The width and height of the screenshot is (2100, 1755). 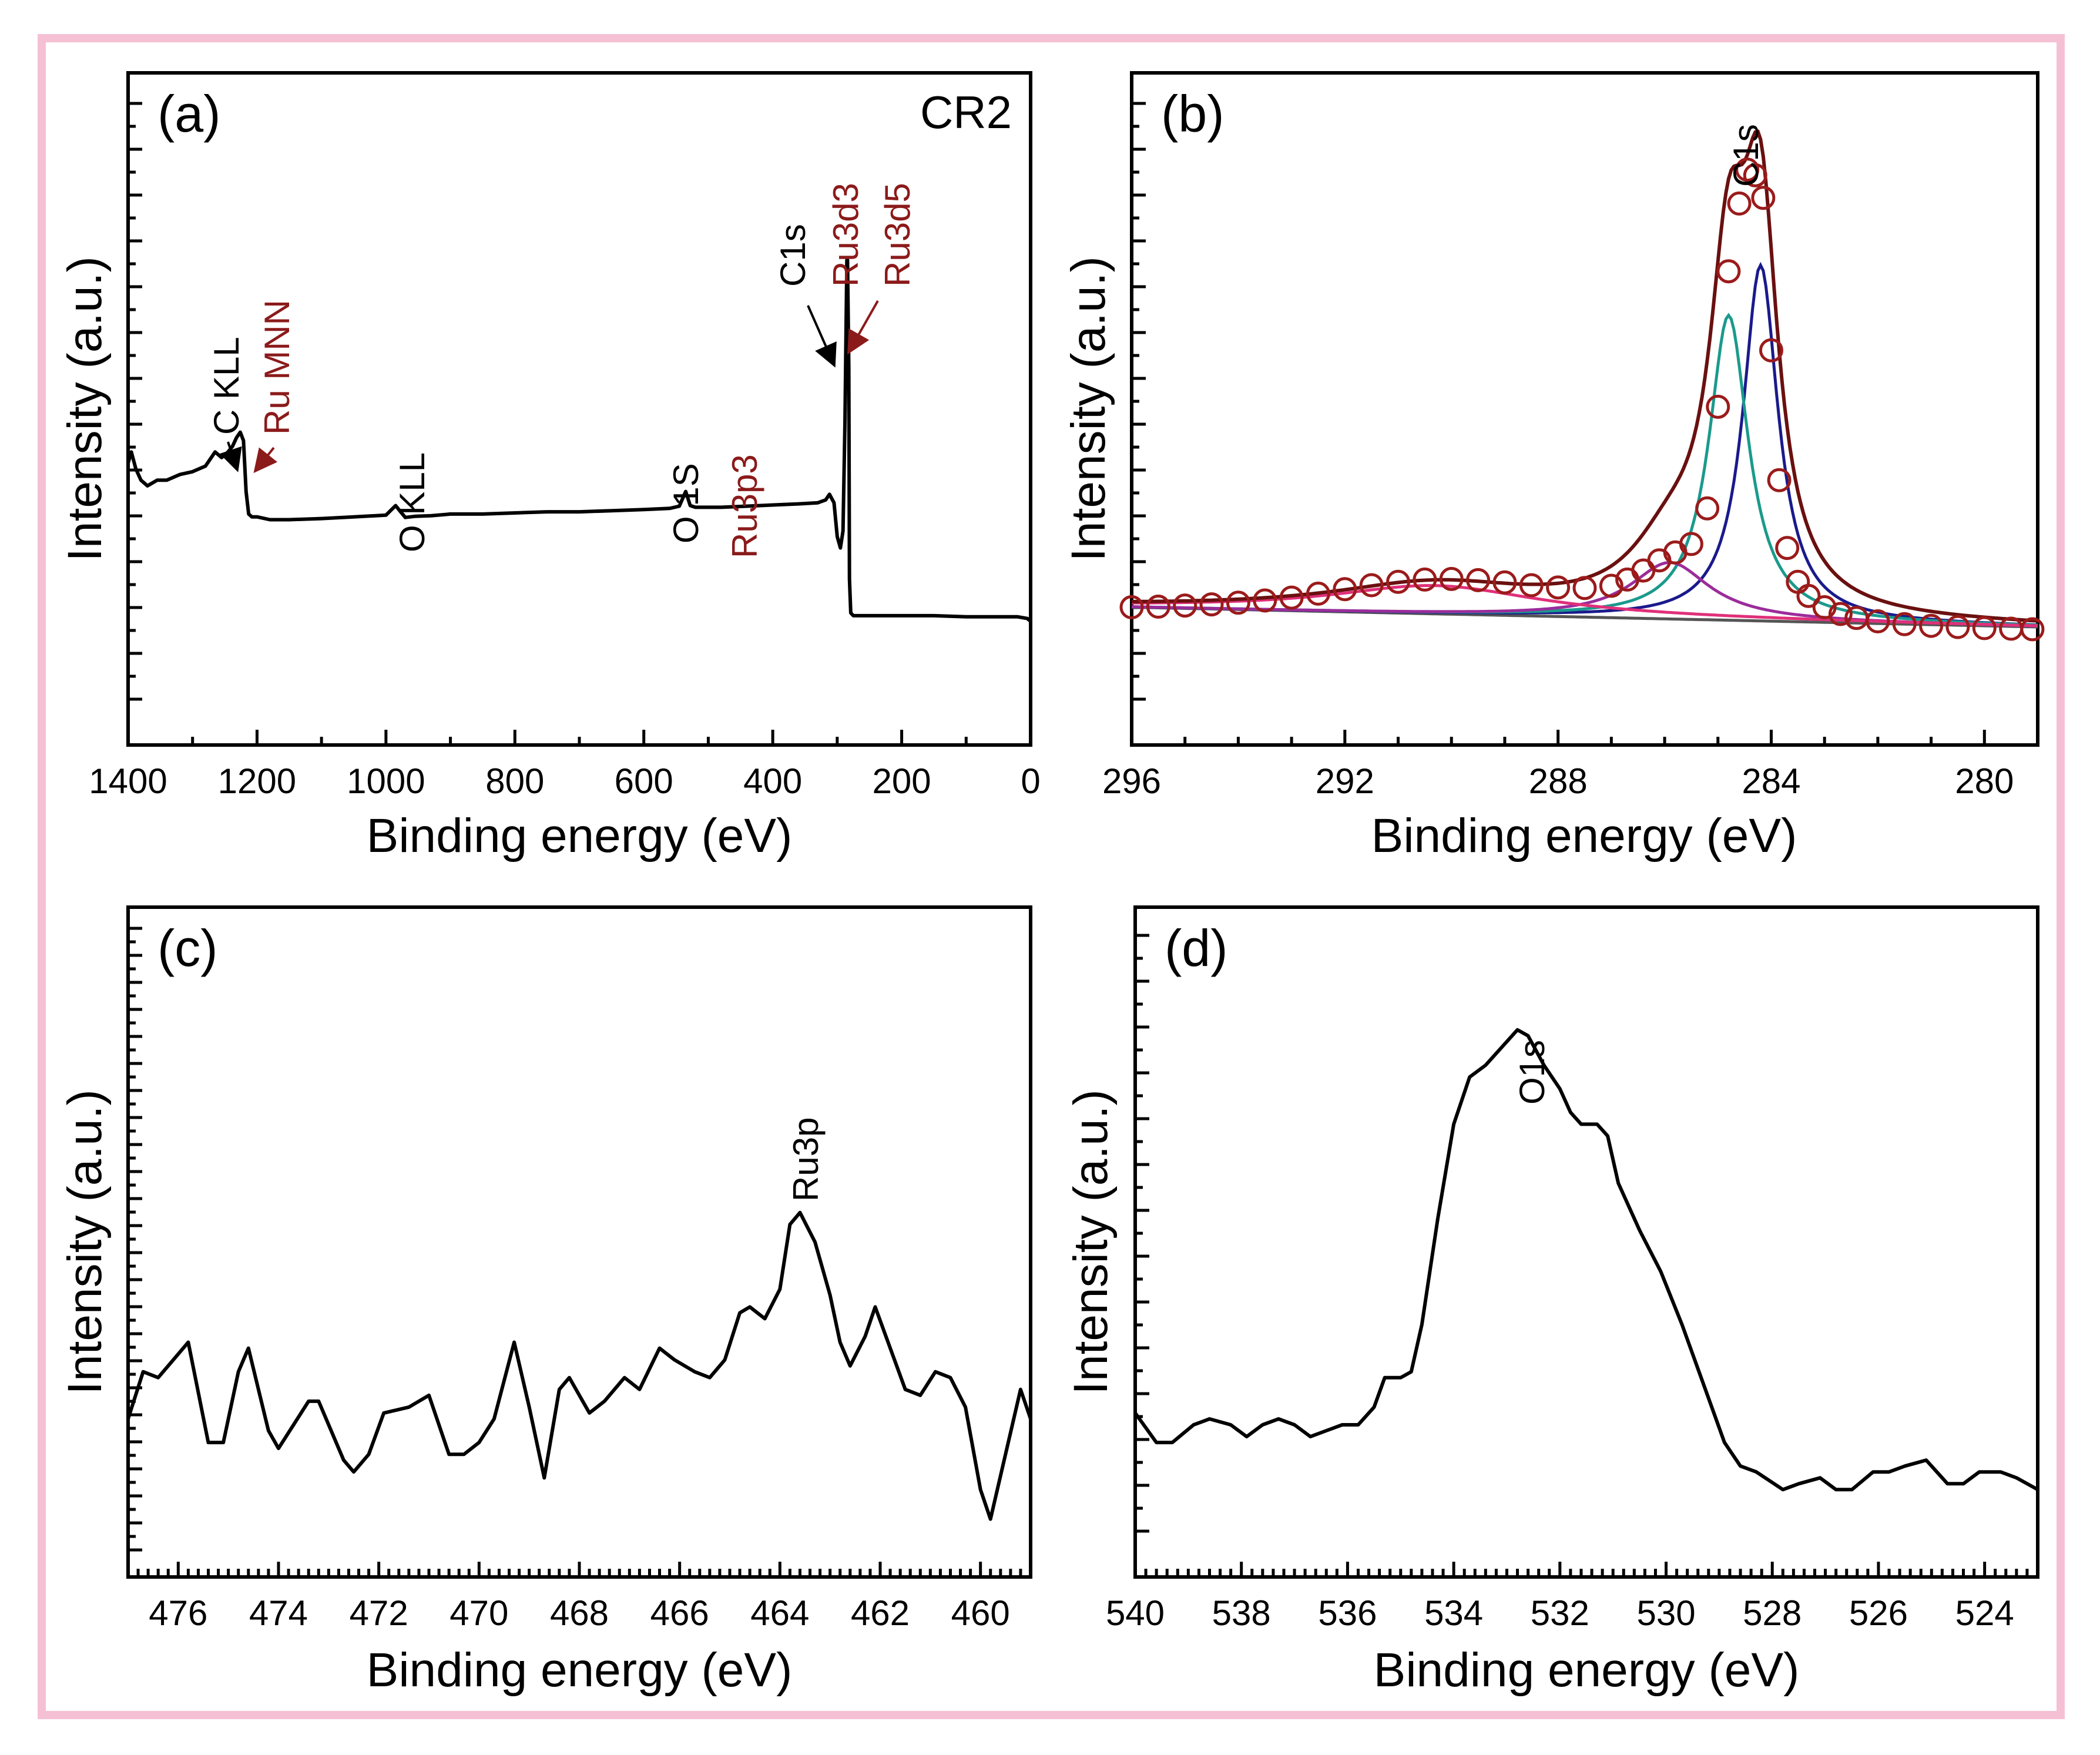 I want to click on panel-c-y-axis-label: Intensity (a.u.), so click(x=85, y=1242).